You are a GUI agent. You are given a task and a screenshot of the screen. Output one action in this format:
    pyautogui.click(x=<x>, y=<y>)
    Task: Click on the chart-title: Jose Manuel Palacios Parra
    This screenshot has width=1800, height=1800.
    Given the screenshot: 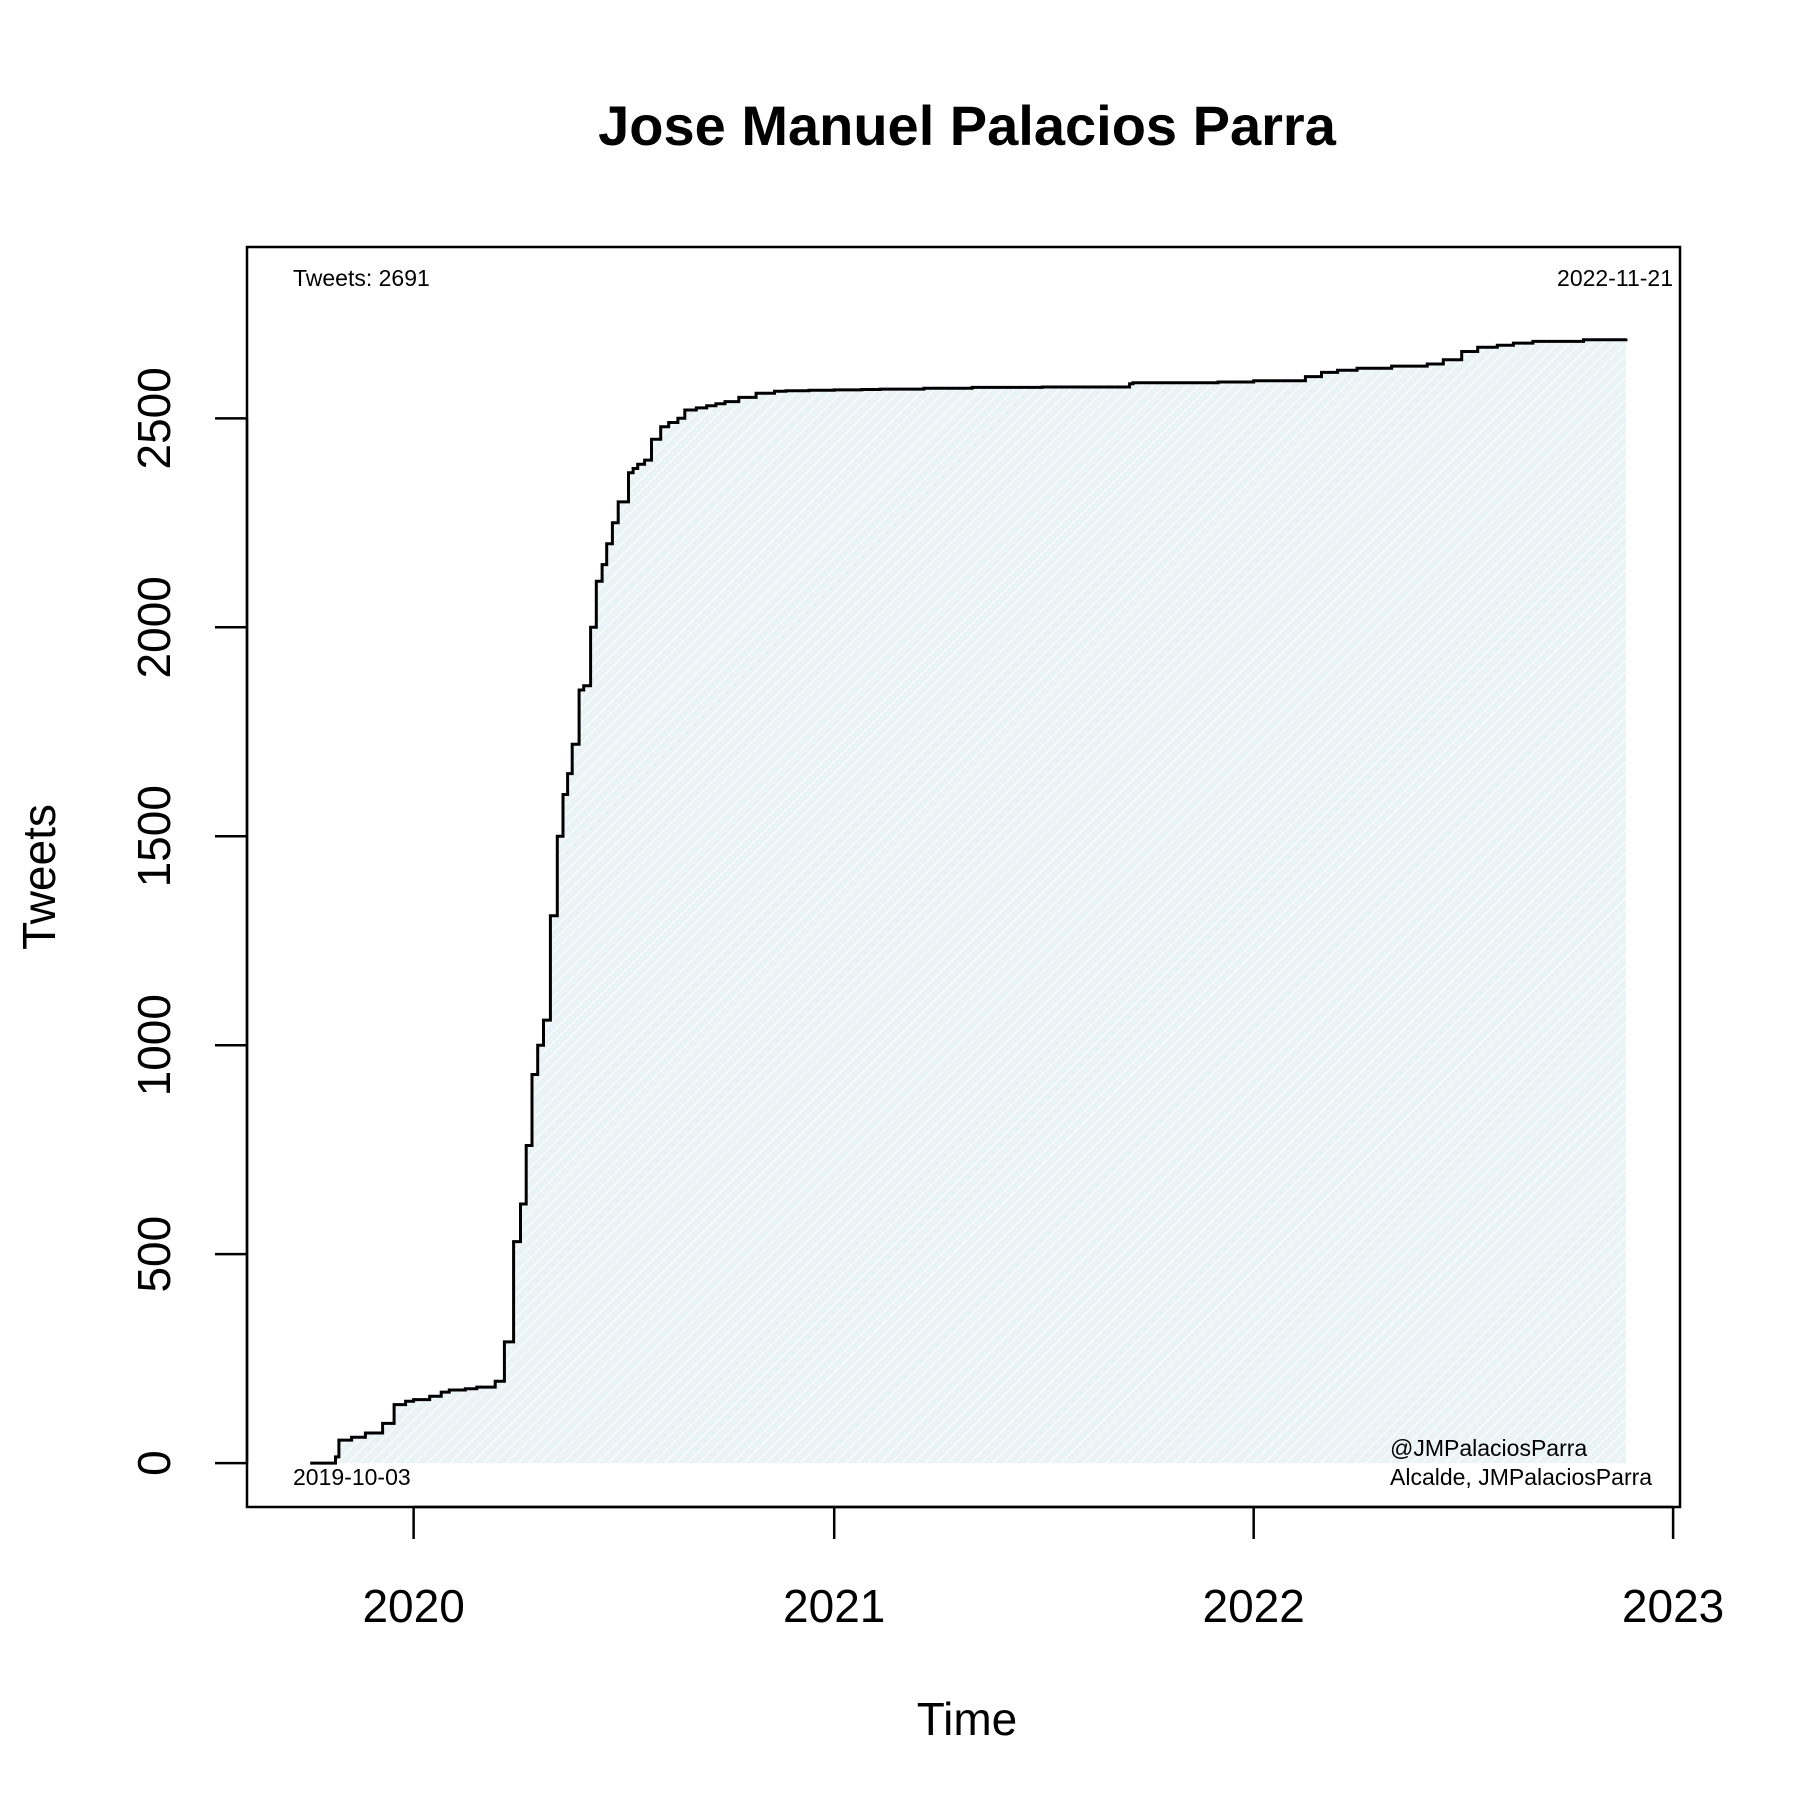 What is the action you would take?
    pyautogui.click(x=967, y=125)
    